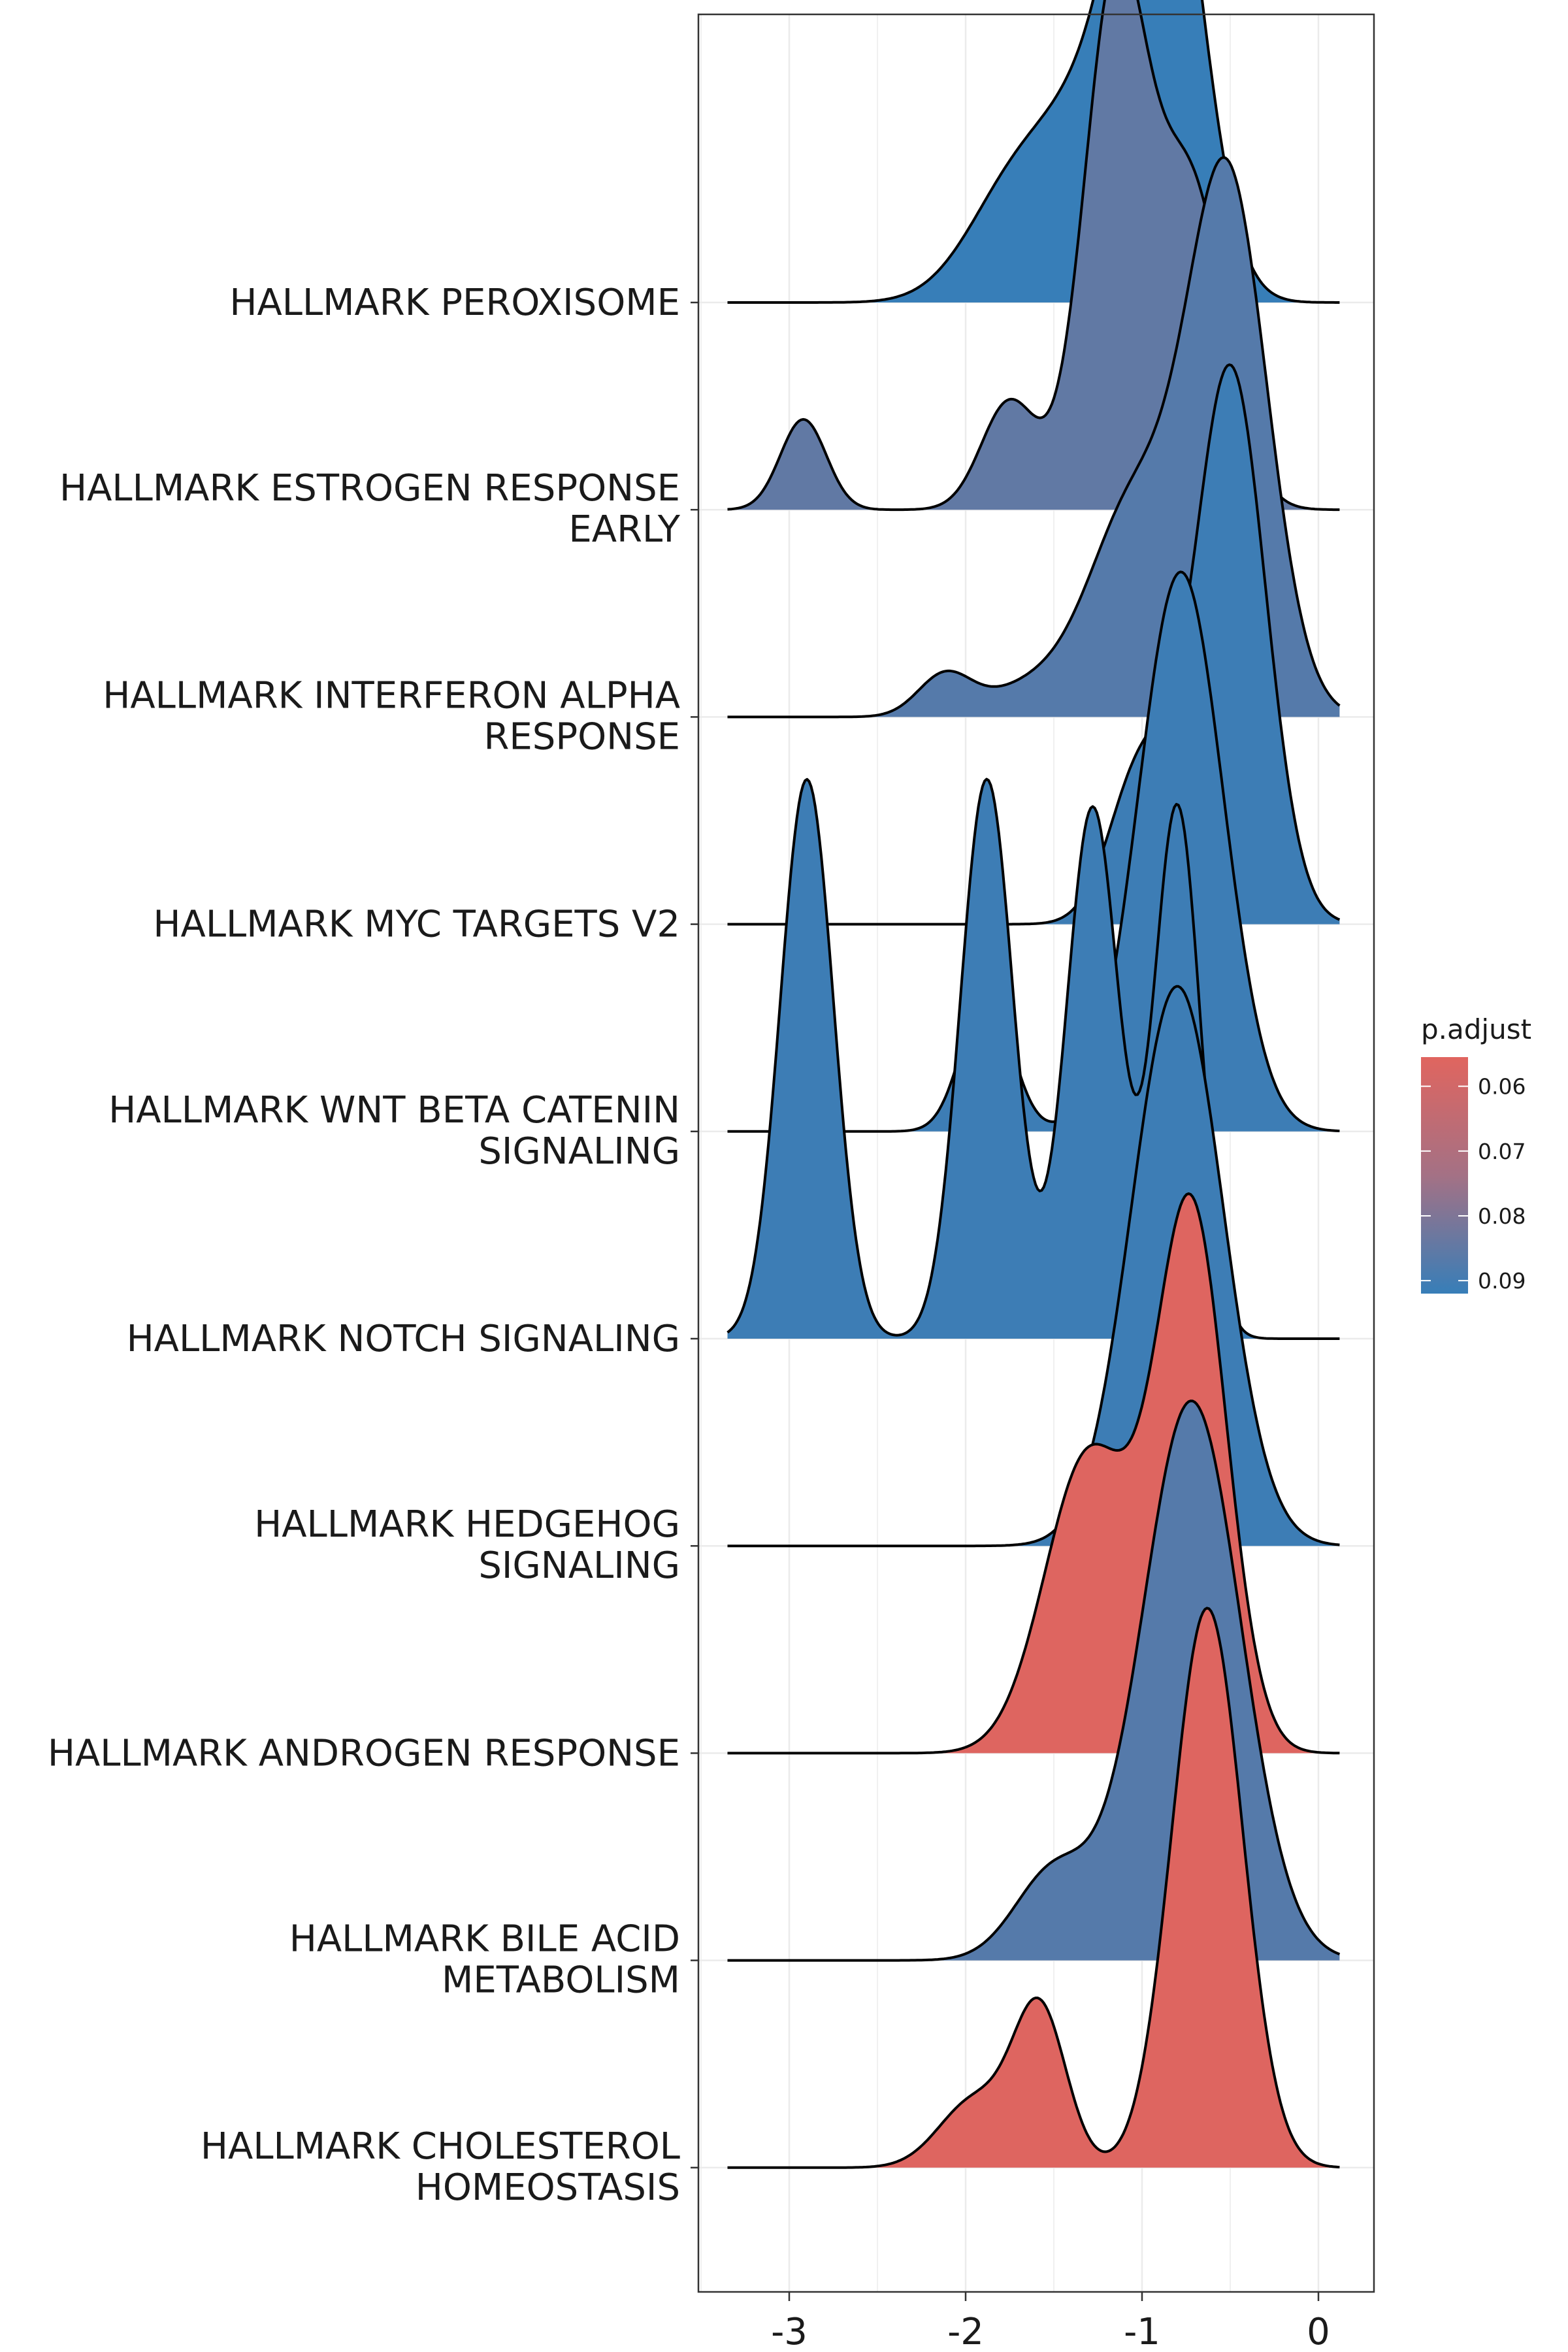  What do you see at coordinates (364, 1753) in the screenshot?
I see `y-tick-label: HALLMARK ANDROGEN RESPONSE` at bounding box center [364, 1753].